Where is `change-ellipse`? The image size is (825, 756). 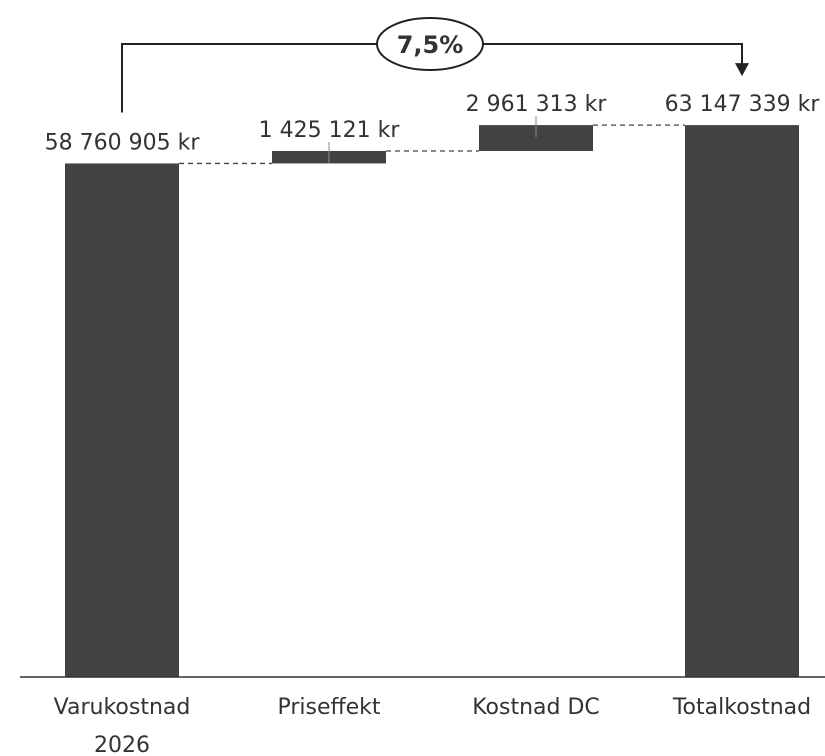
change-ellipse is located at coordinates (430, 44).